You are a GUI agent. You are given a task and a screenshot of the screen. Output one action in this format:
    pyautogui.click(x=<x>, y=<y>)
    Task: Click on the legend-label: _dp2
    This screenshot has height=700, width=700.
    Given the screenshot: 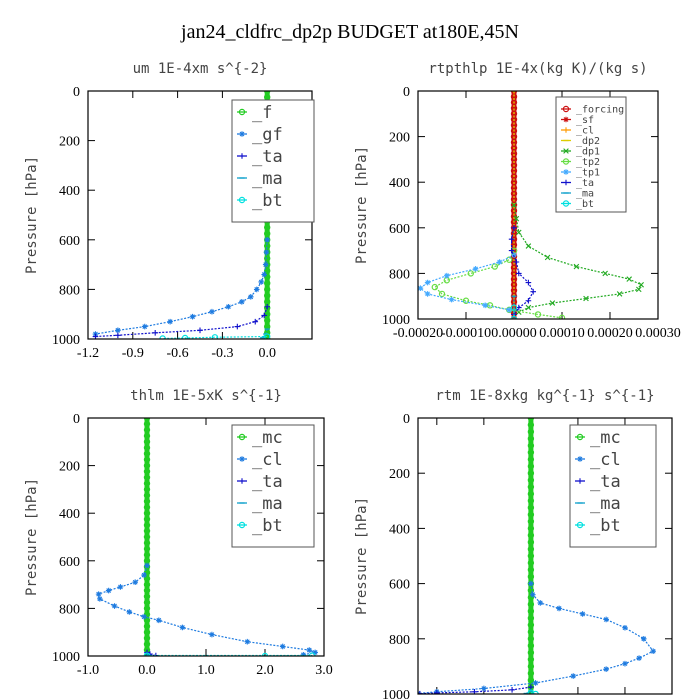 What is the action you would take?
    pyautogui.click(x=588, y=141)
    